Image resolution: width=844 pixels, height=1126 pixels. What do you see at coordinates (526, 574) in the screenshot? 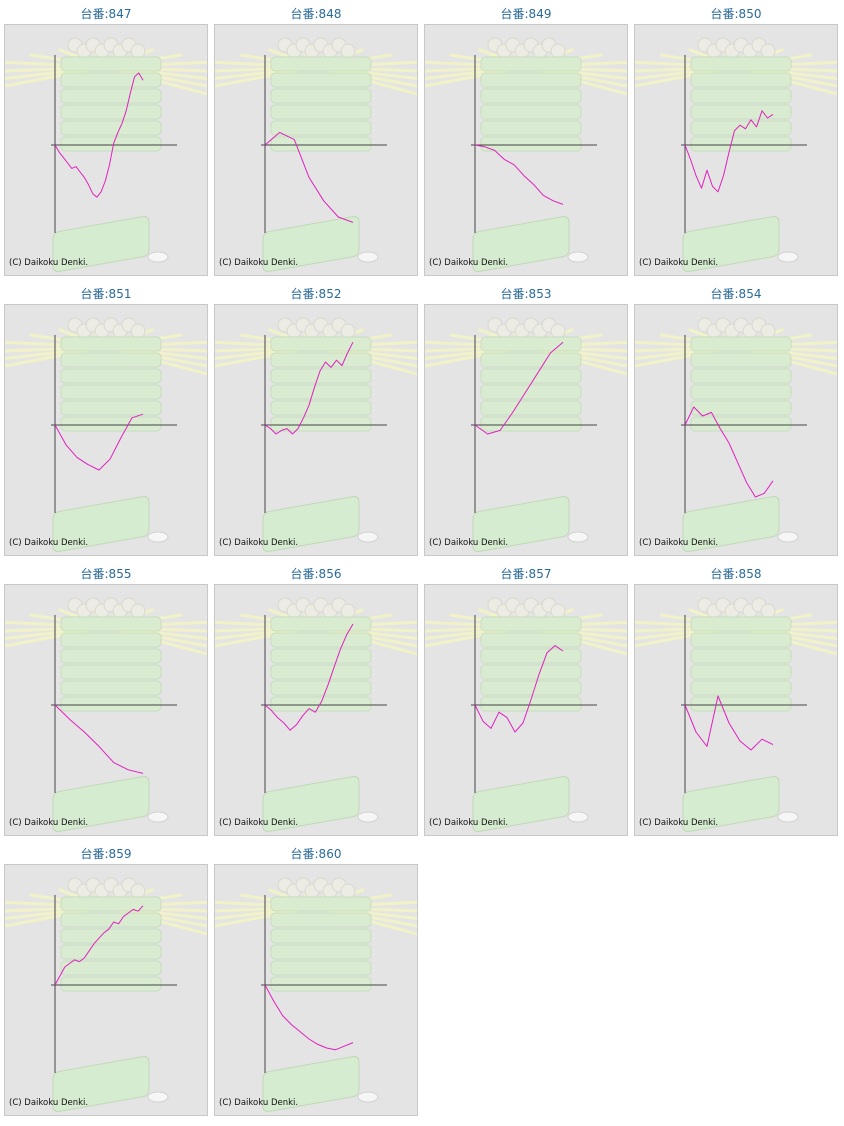
I see `machine-number-link: 台番:857` at bounding box center [526, 574].